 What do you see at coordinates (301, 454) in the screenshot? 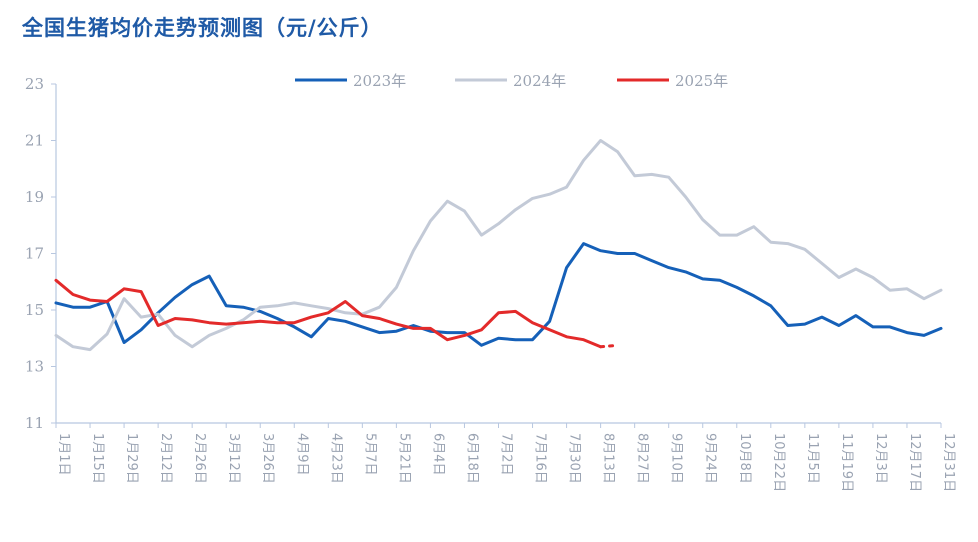
I see `x-tick-label: 4月9日` at bounding box center [301, 454].